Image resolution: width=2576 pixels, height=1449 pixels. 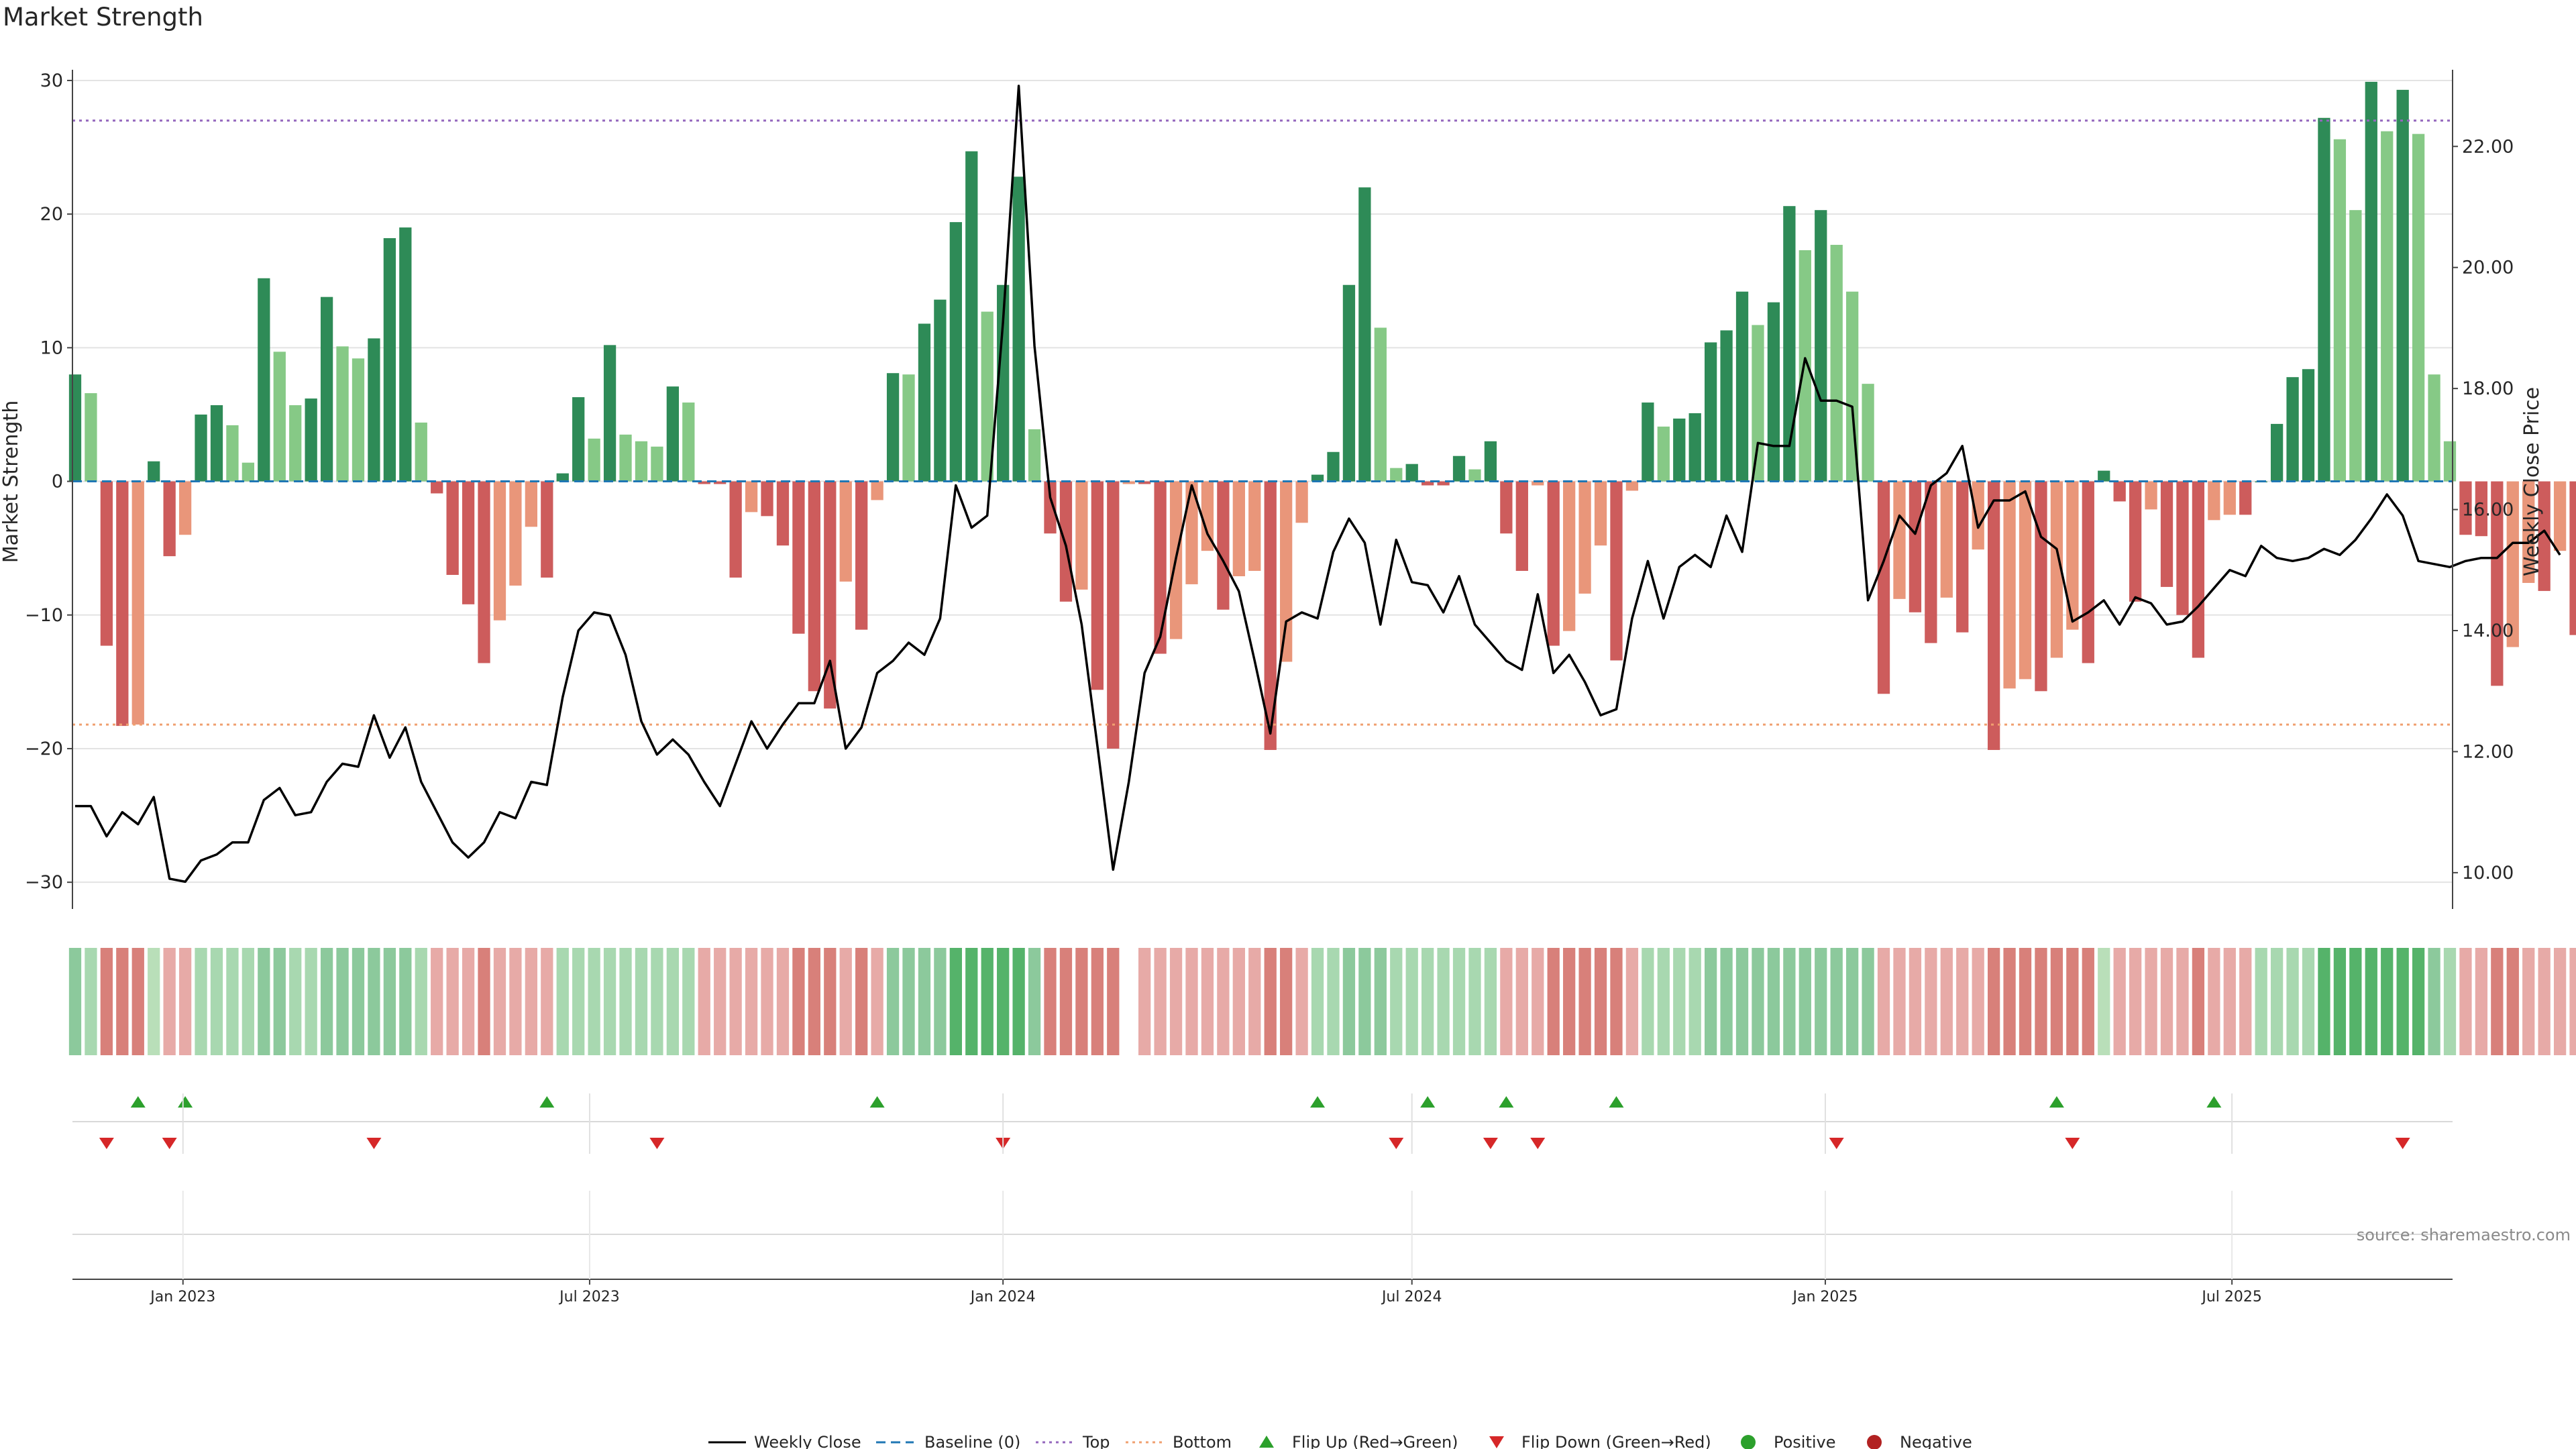 I want to click on y-tick-label: −10, so click(x=44, y=615).